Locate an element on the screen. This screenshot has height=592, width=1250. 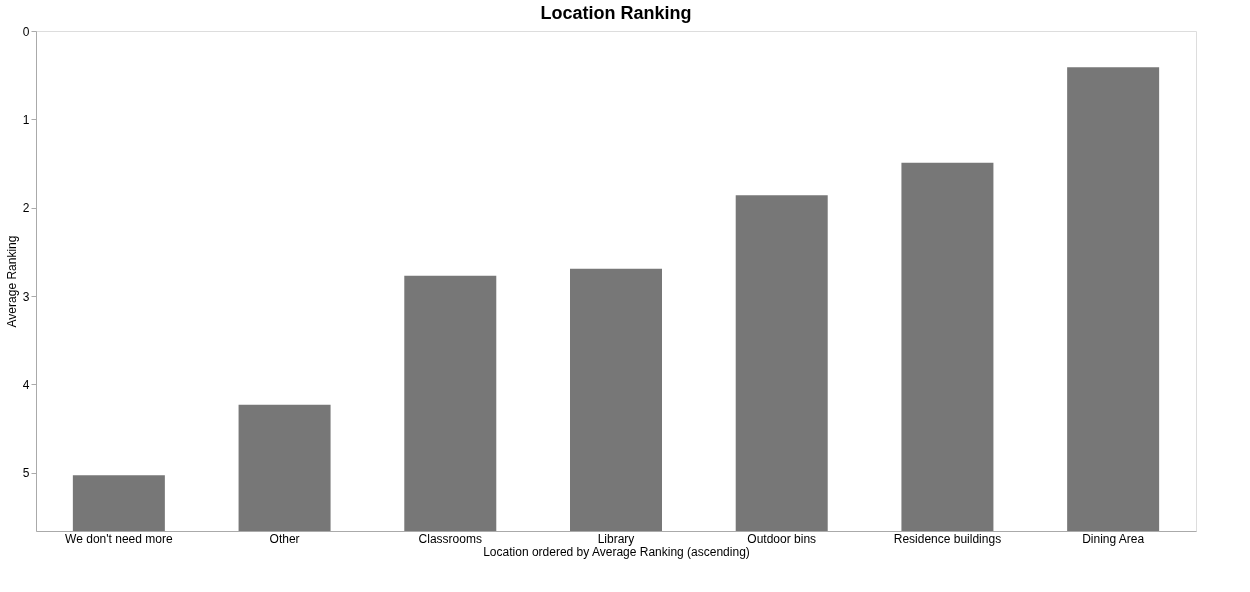
x-tick-label: Other is located at coordinates (284, 538).